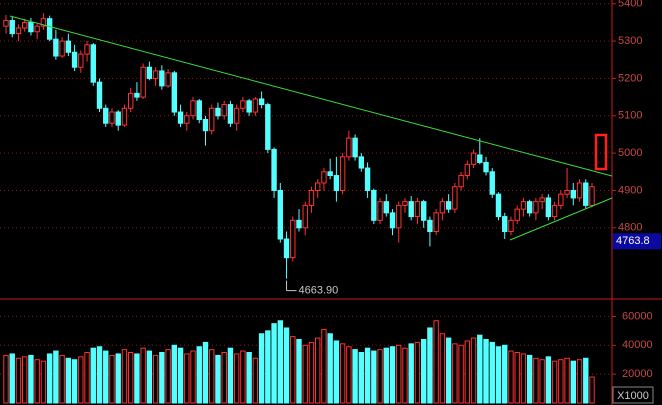 This screenshot has height=405, width=662. I want to click on low-annotation: 4663.90, so click(319, 291).